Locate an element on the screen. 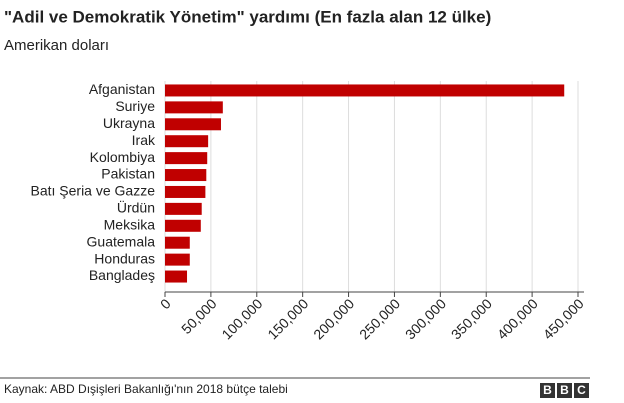 The image size is (624, 403). y-tick-label: Ürdün is located at coordinates (136, 207).